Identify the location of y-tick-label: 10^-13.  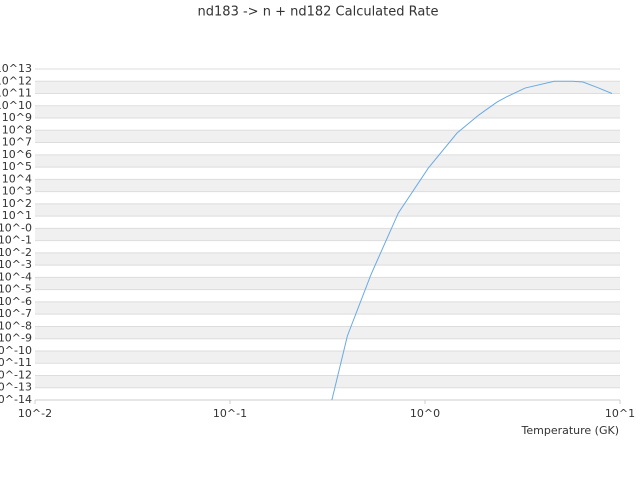
(16, 387).